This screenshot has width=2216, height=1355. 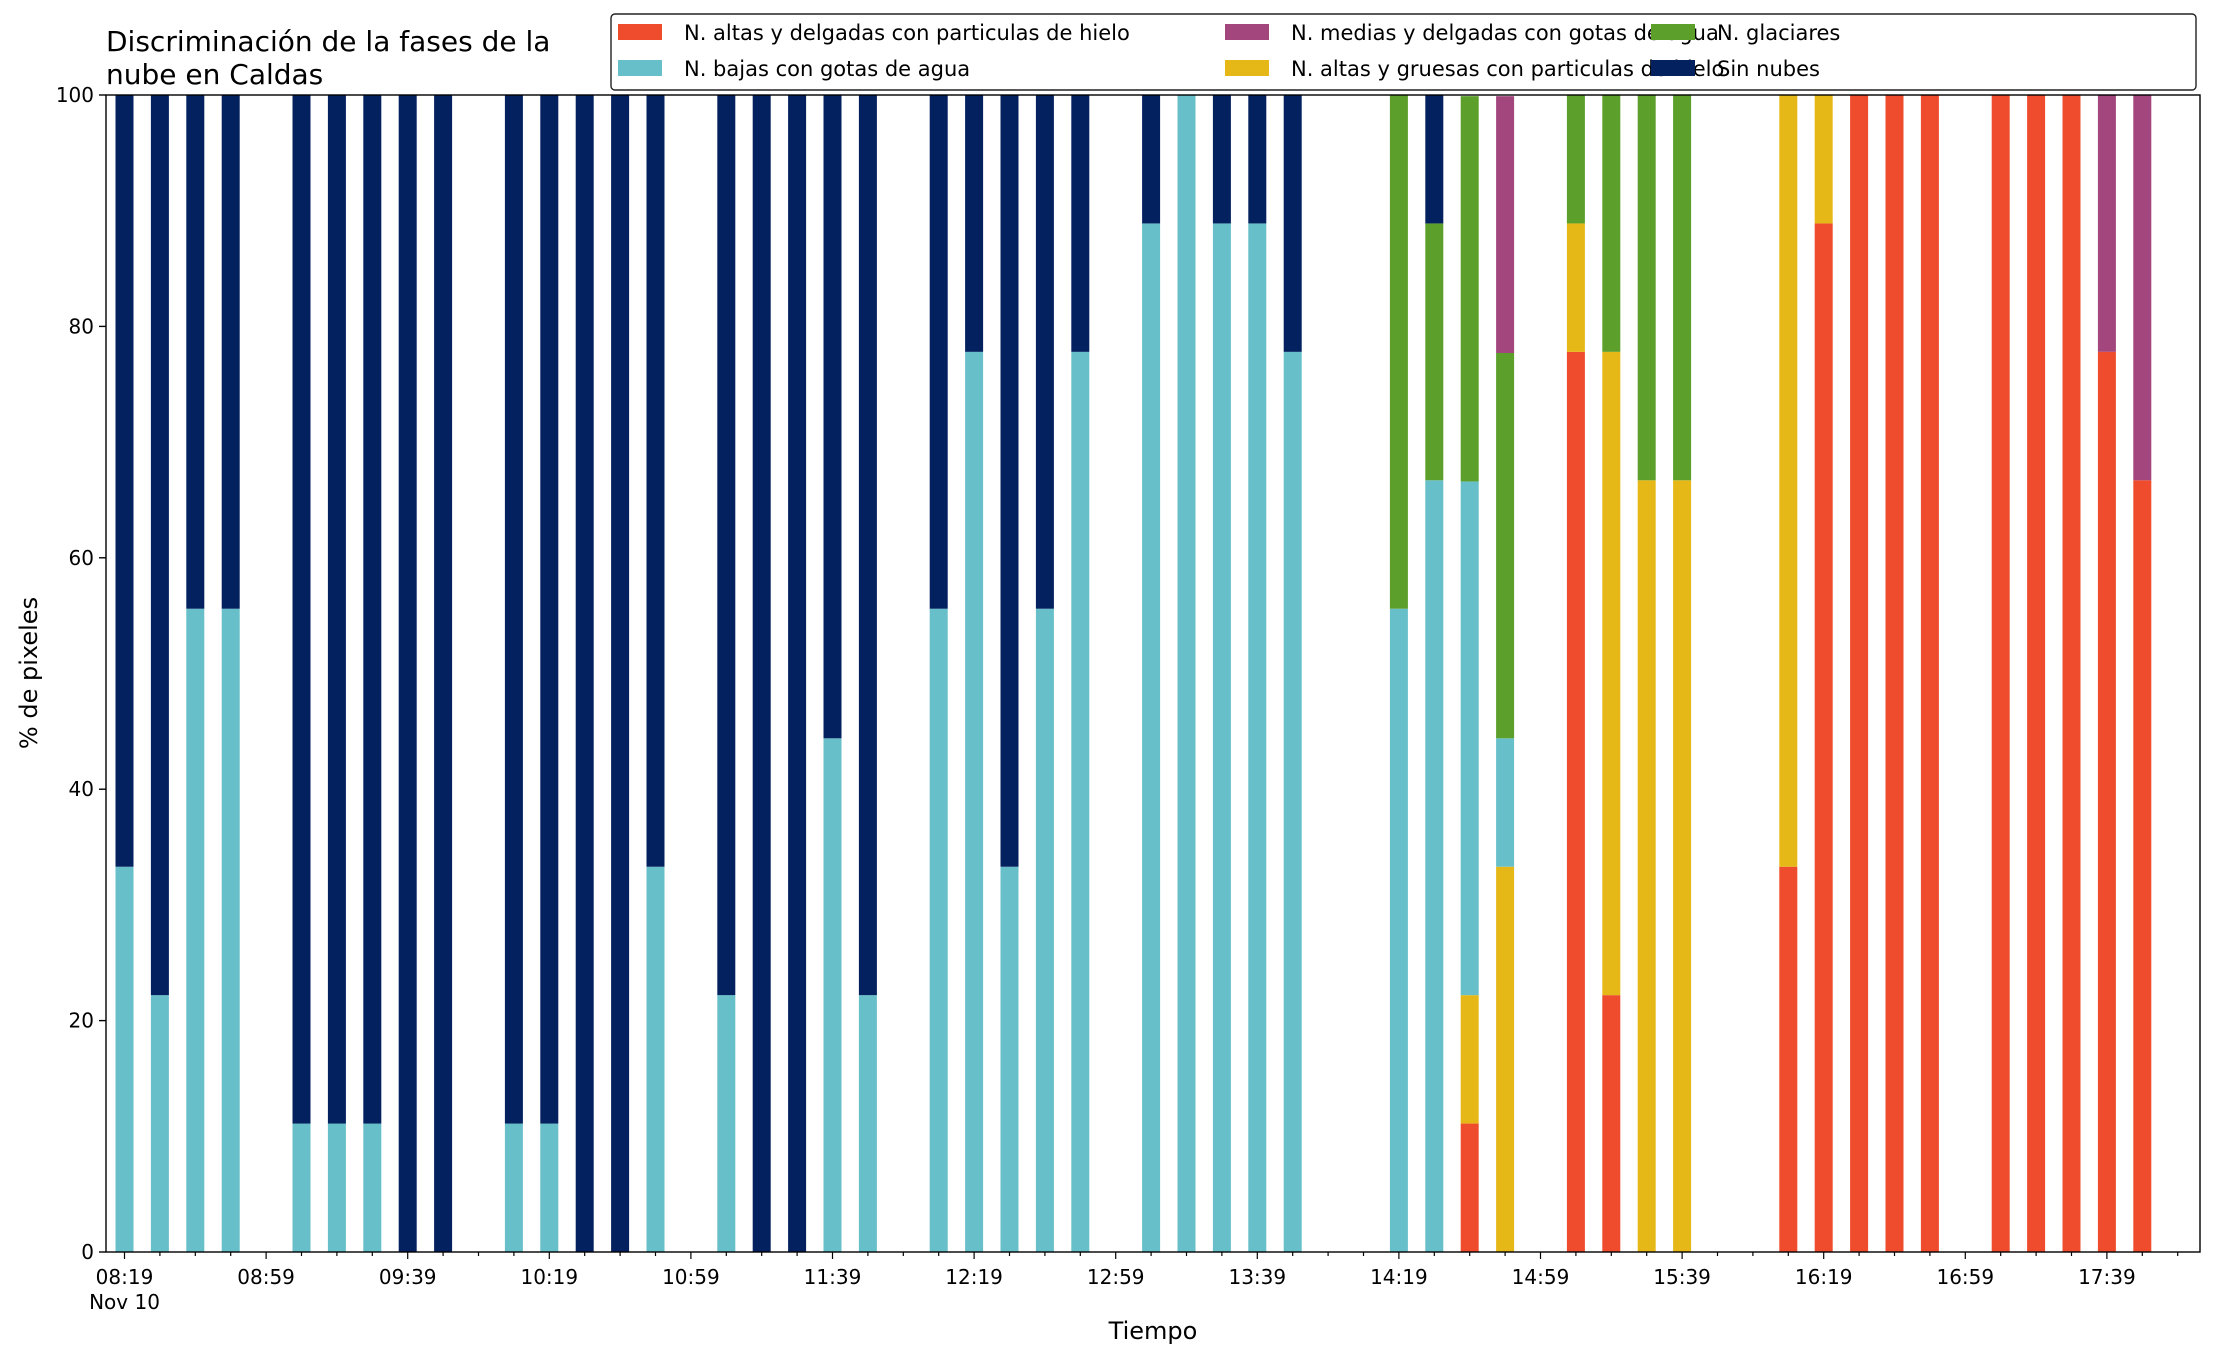 What do you see at coordinates (81, 1021) in the screenshot?
I see `y-tick-label-1: 20` at bounding box center [81, 1021].